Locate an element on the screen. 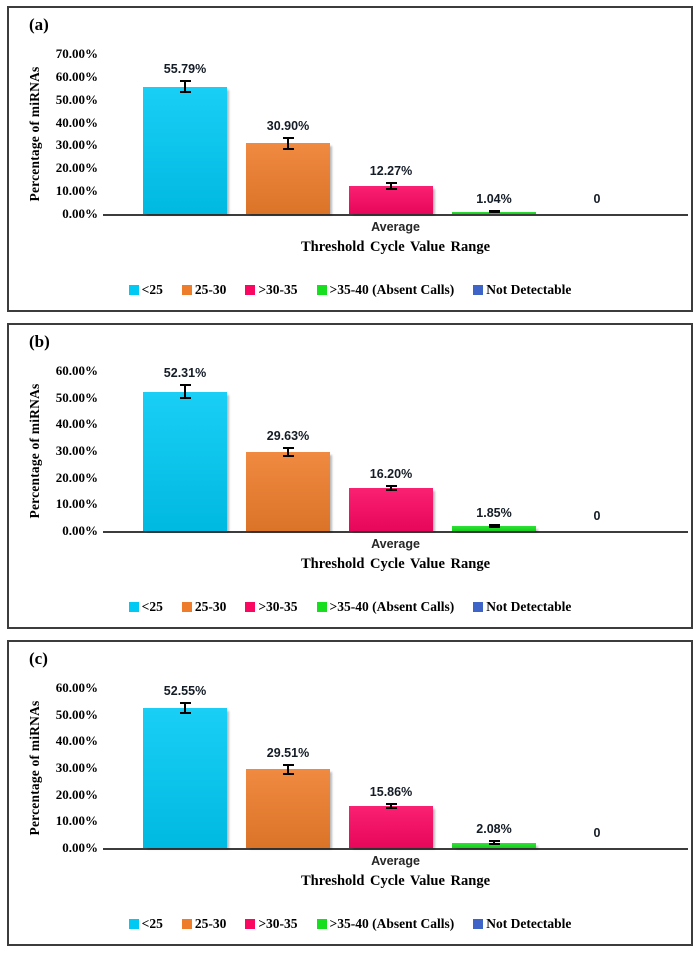 The height and width of the screenshot is (956, 700). data-label: 1.04% is located at coordinates (494, 198).